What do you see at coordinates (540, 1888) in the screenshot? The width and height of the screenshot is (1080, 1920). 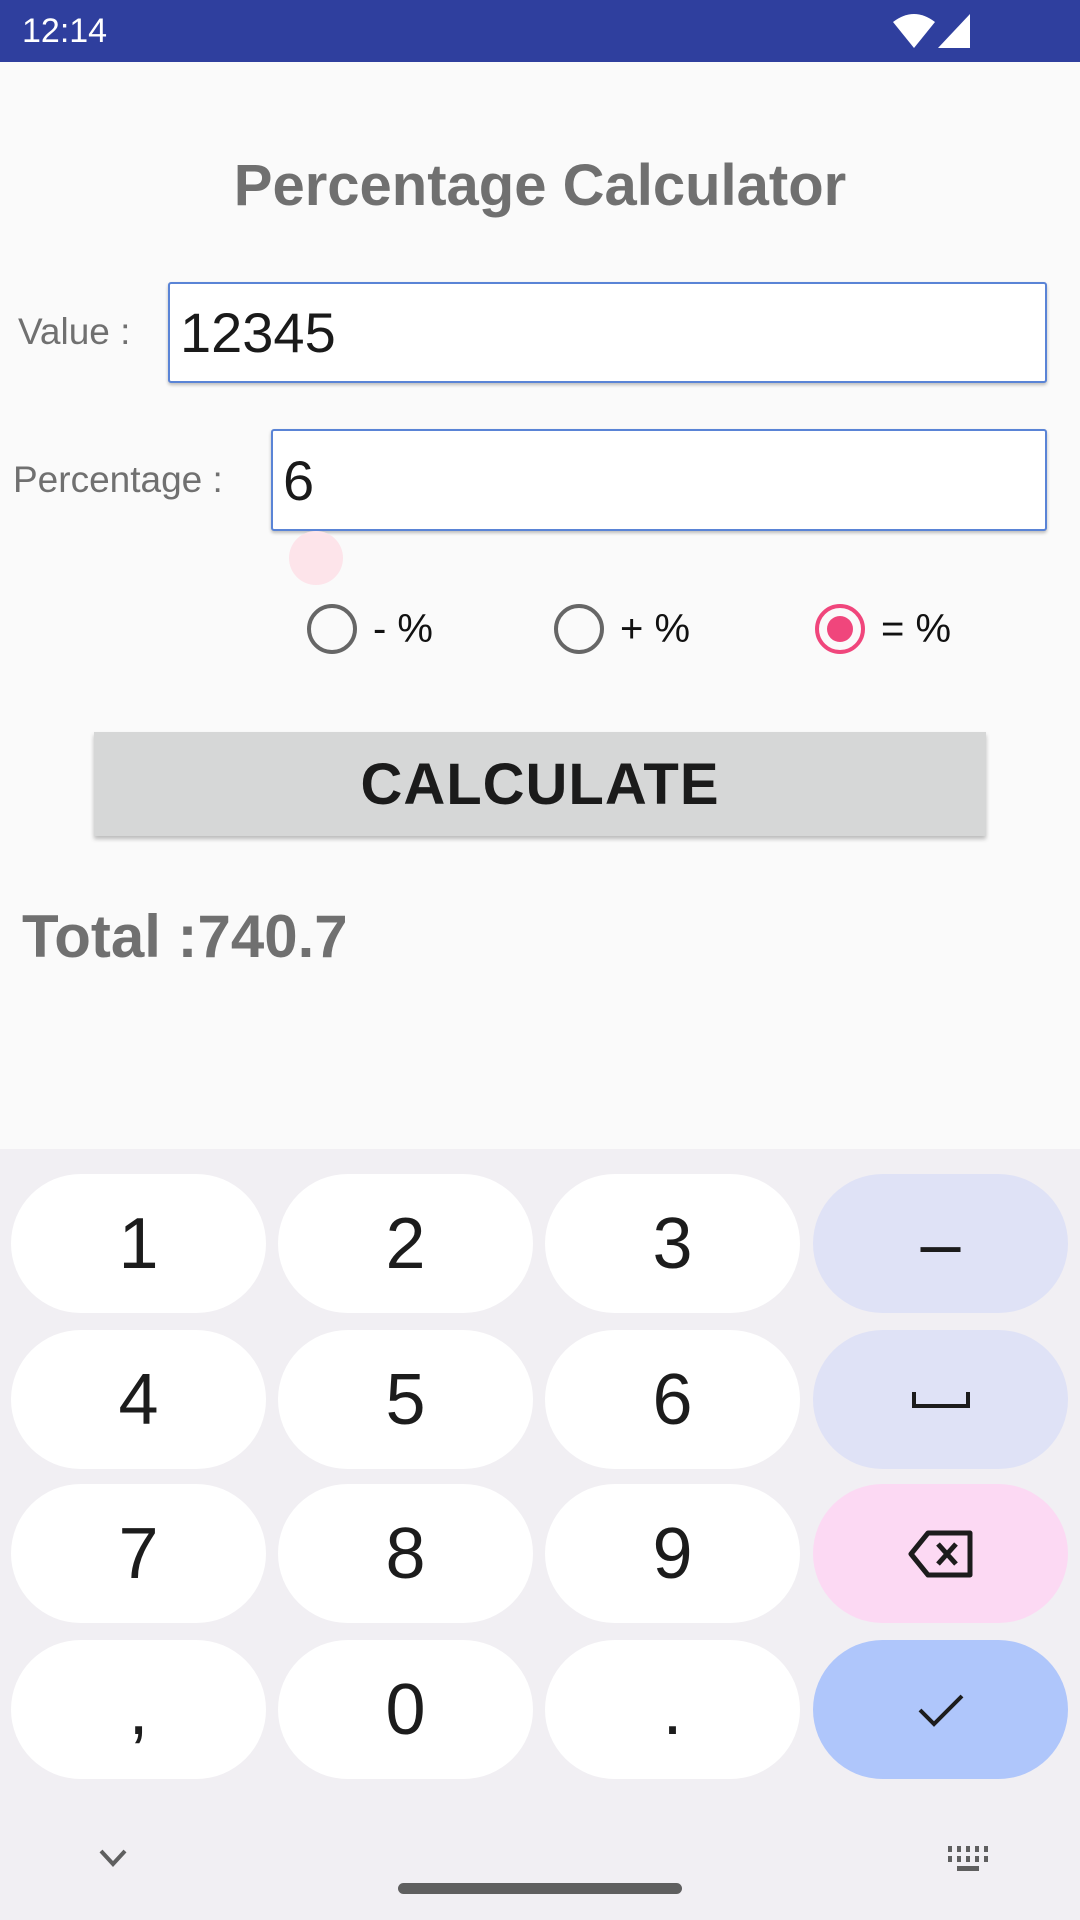 I see `home-indicator` at bounding box center [540, 1888].